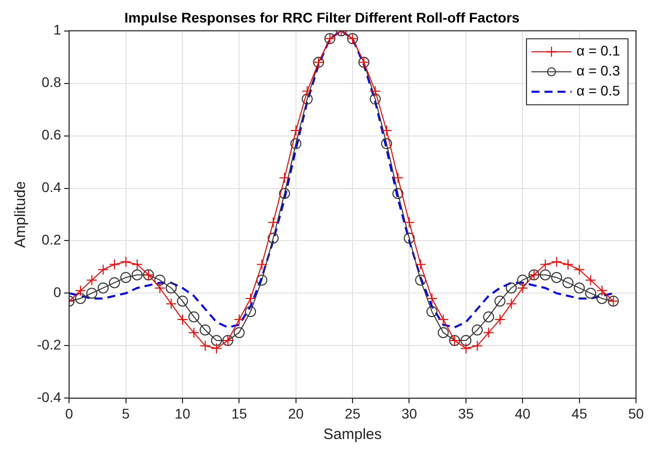  What do you see at coordinates (57, 30) in the screenshot?
I see `y-tick-label: 1` at bounding box center [57, 30].